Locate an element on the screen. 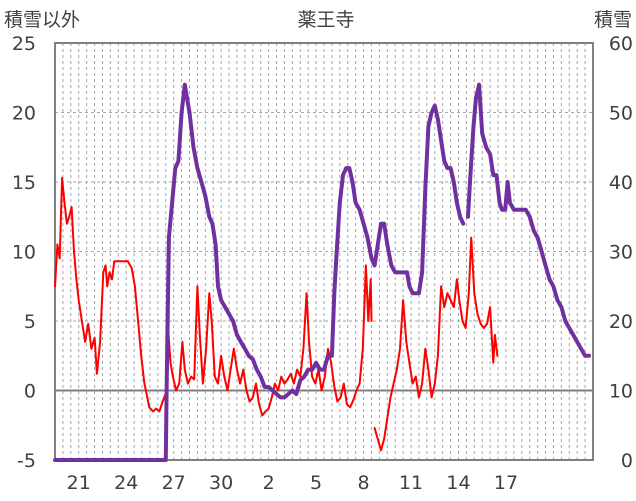  left-axis-title: 積雪以外 is located at coordinates (42, 20).